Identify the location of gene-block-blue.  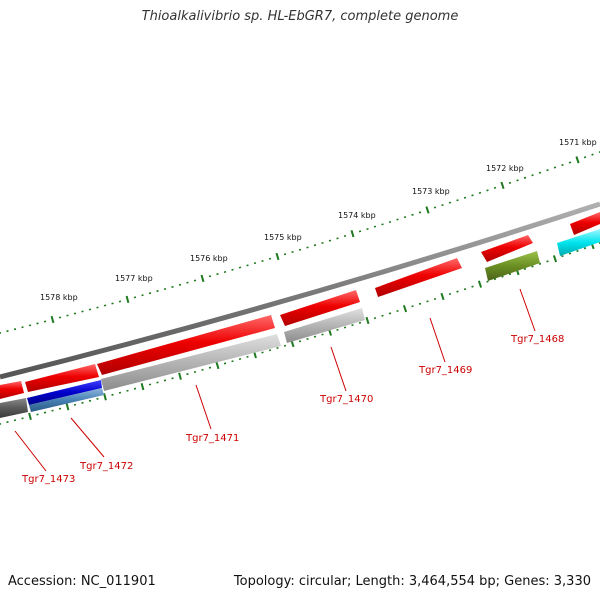
(64, 392).